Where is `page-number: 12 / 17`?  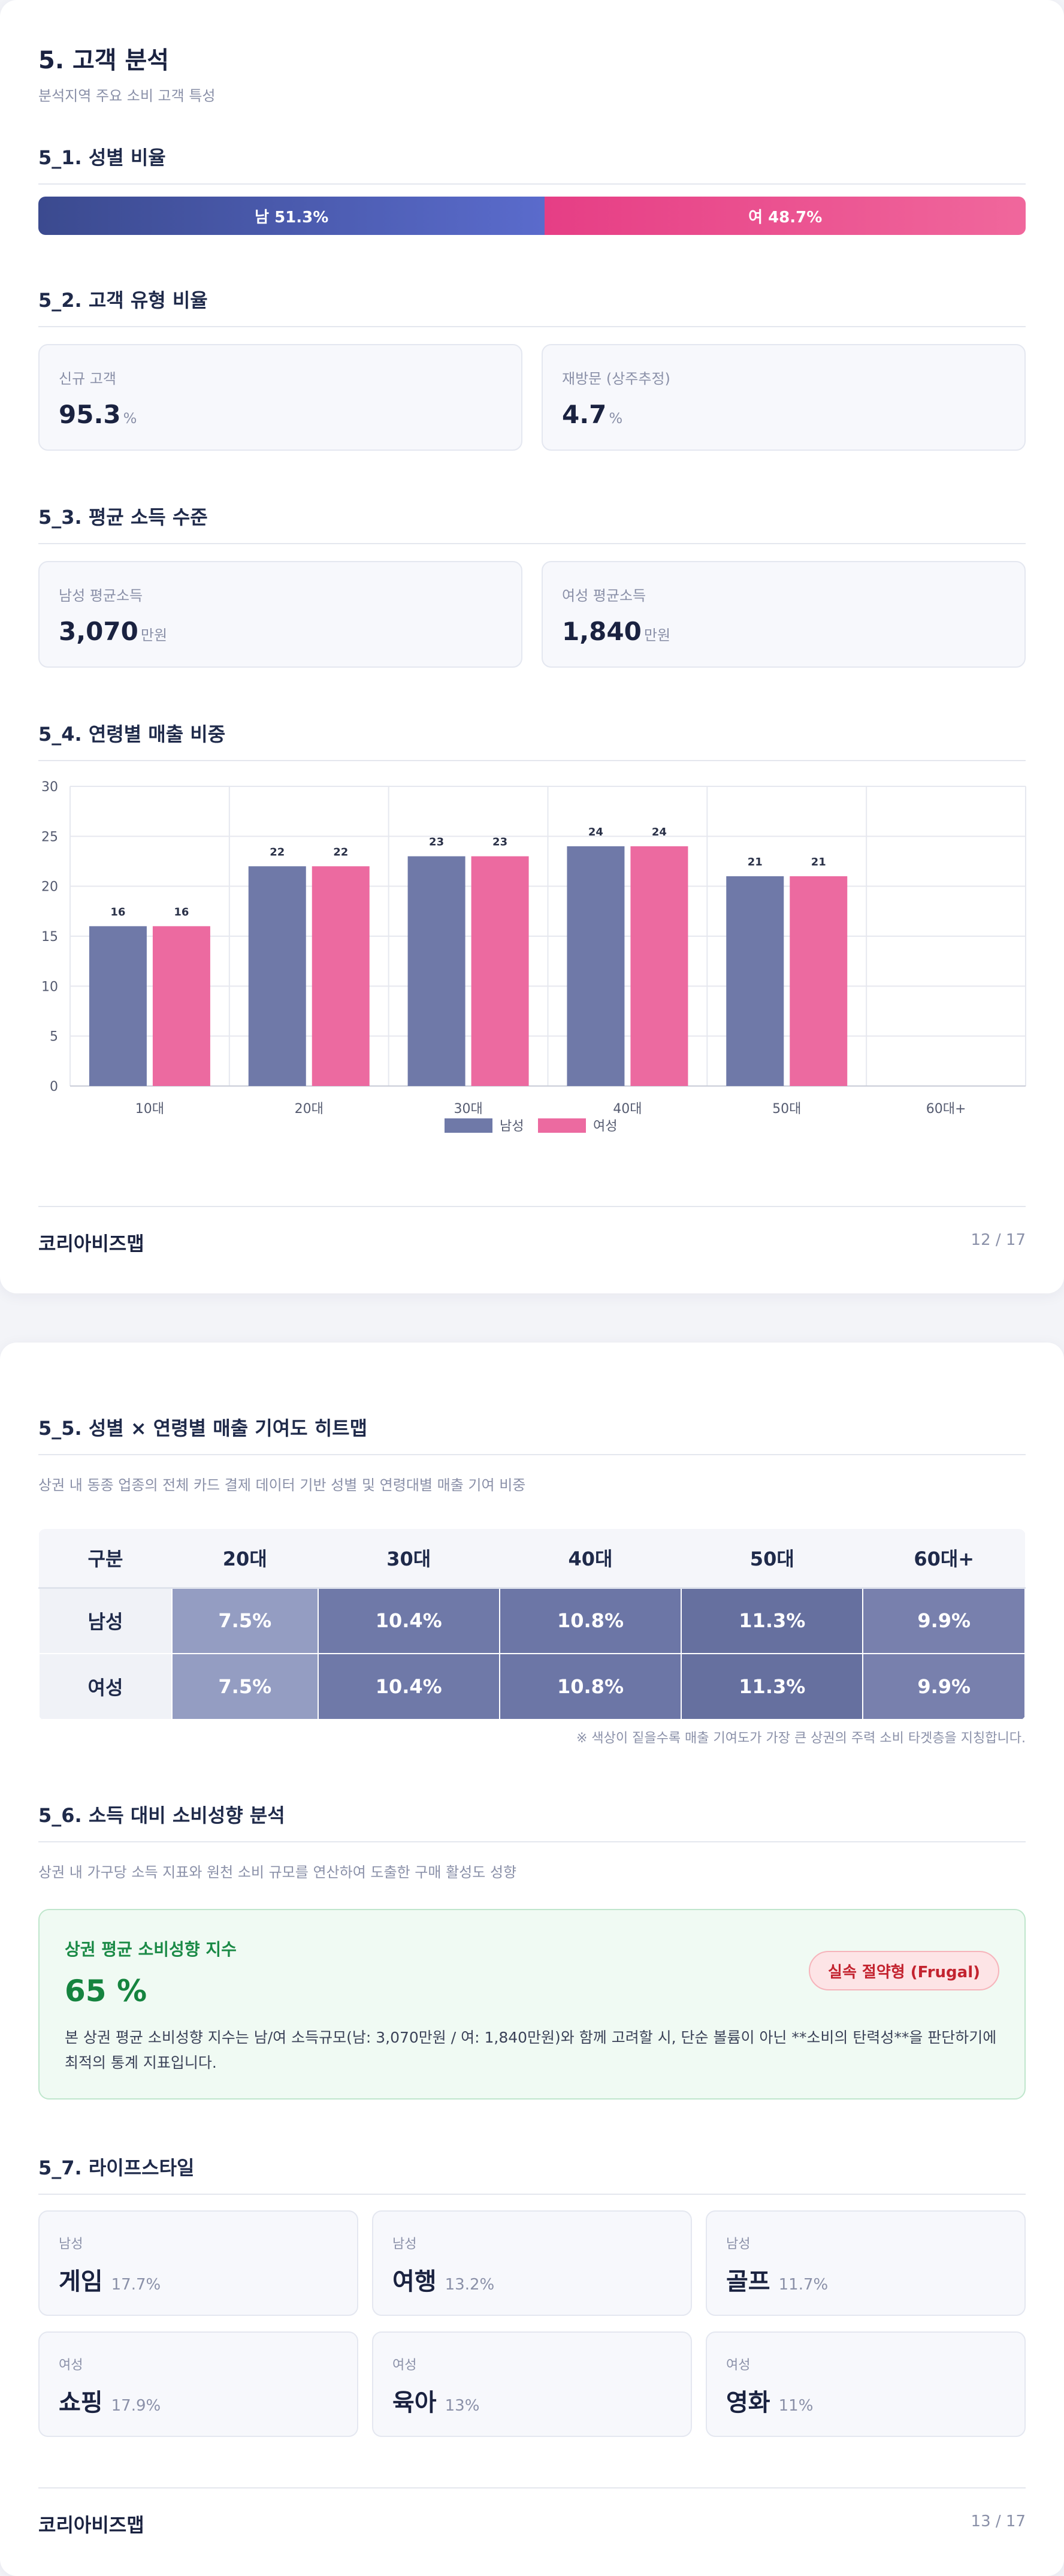
page-number: 12 / 17 is located at coordinates (998, 1240).